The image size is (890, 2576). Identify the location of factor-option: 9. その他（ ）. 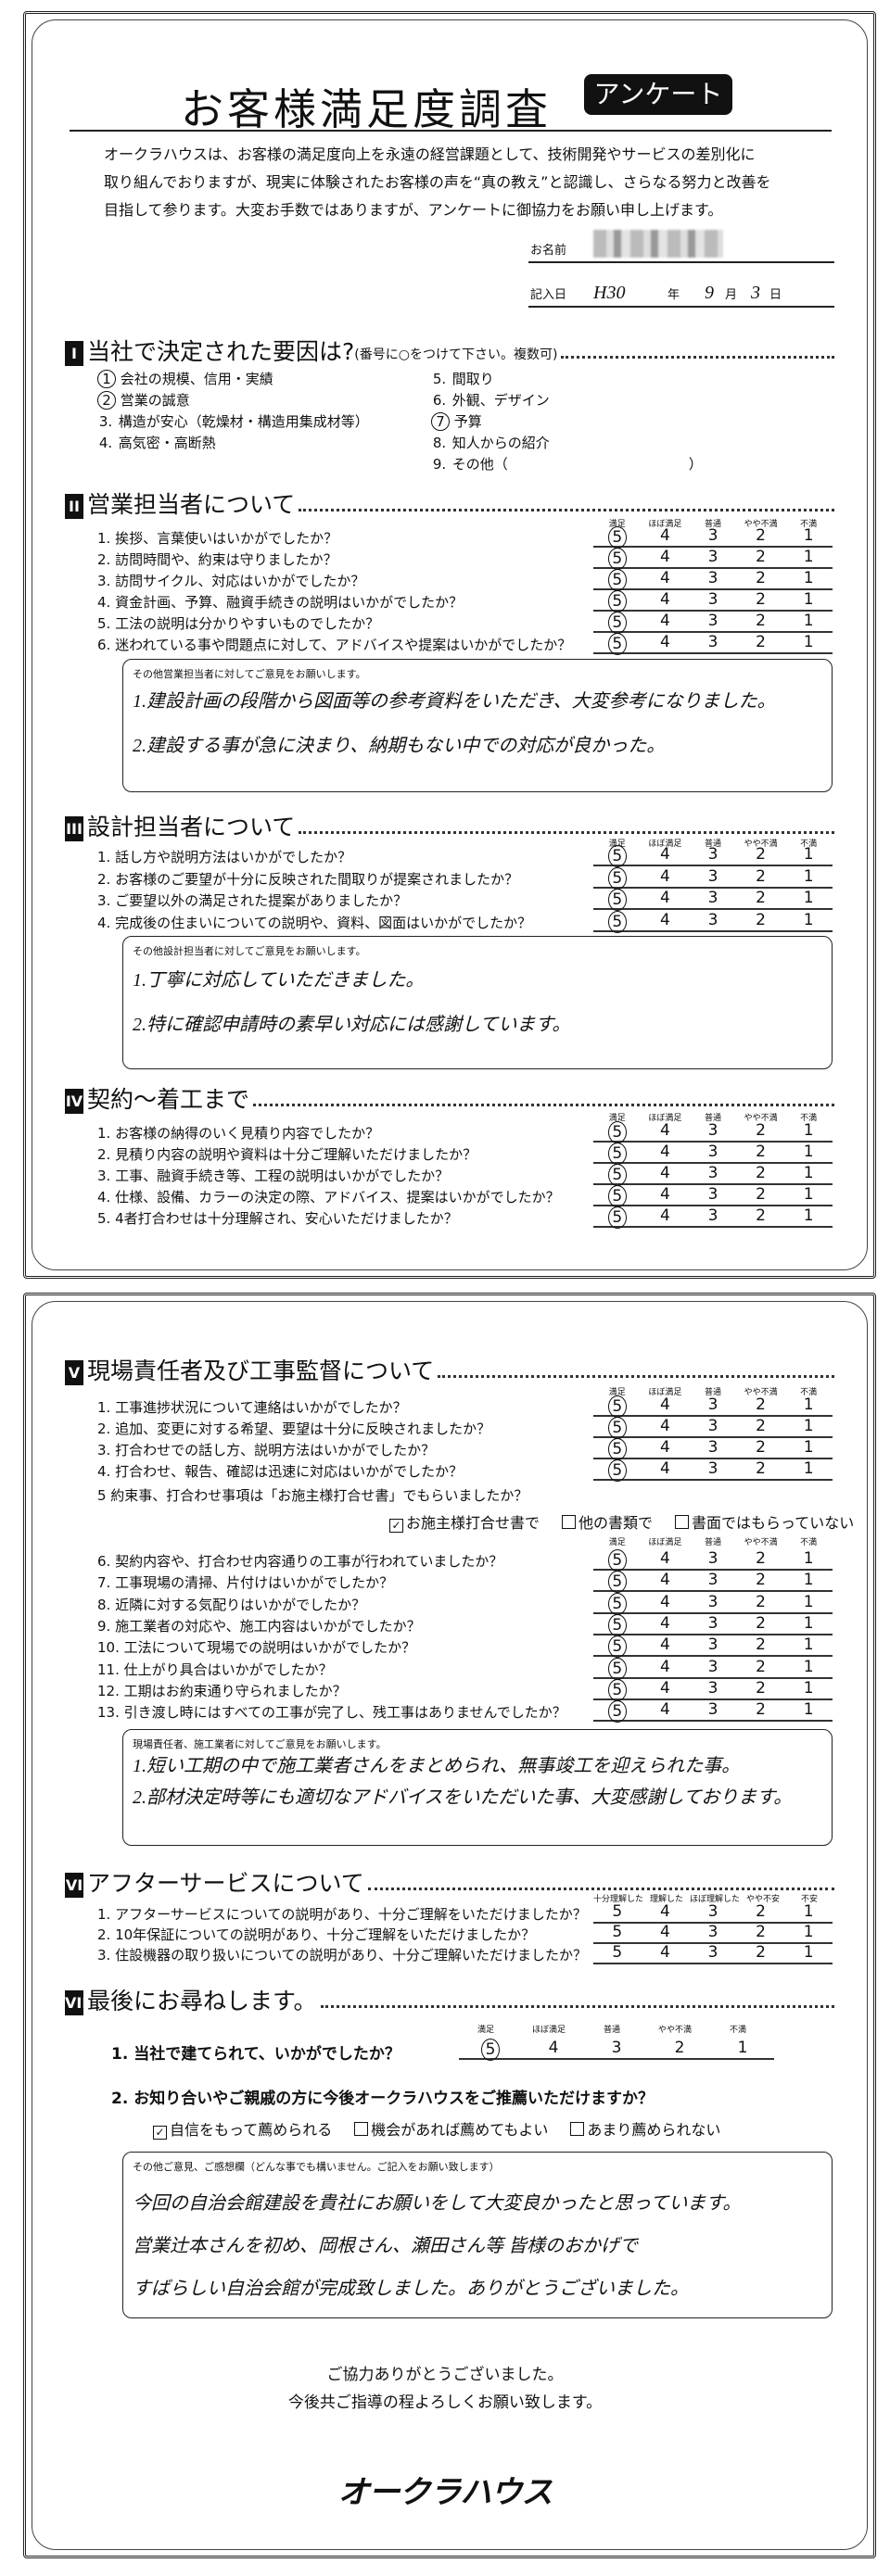
(567, 464).